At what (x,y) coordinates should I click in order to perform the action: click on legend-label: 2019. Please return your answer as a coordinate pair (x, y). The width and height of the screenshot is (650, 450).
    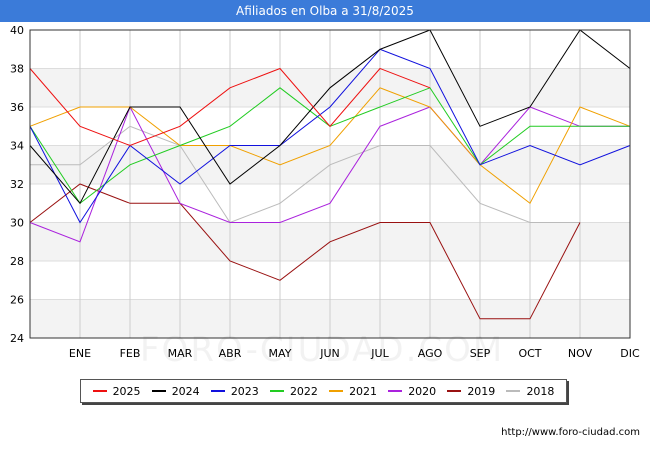
    Looking at the image, I should click on (481, 391).